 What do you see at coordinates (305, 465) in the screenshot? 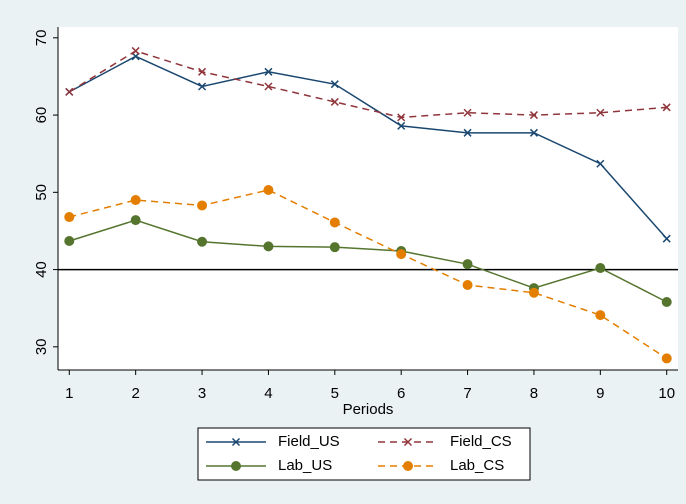
I see `legend-label: Lab_US` at bounding box center [305, 465].